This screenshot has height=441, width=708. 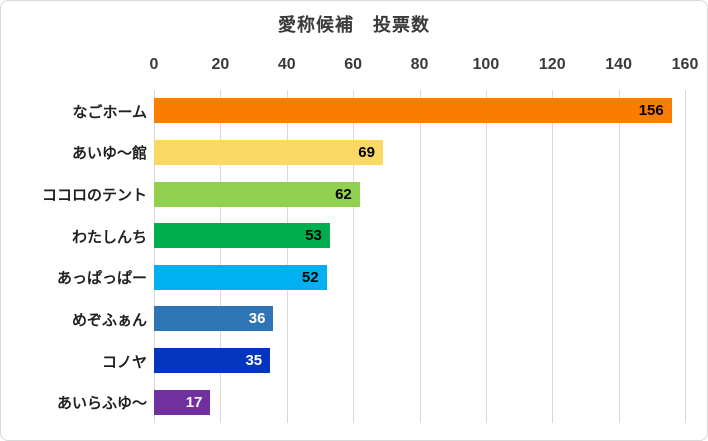 What do you see at coordinates (552, 64) in the screenshot?
I see `x-tick-label: 120` at bounding box center [552, 64].